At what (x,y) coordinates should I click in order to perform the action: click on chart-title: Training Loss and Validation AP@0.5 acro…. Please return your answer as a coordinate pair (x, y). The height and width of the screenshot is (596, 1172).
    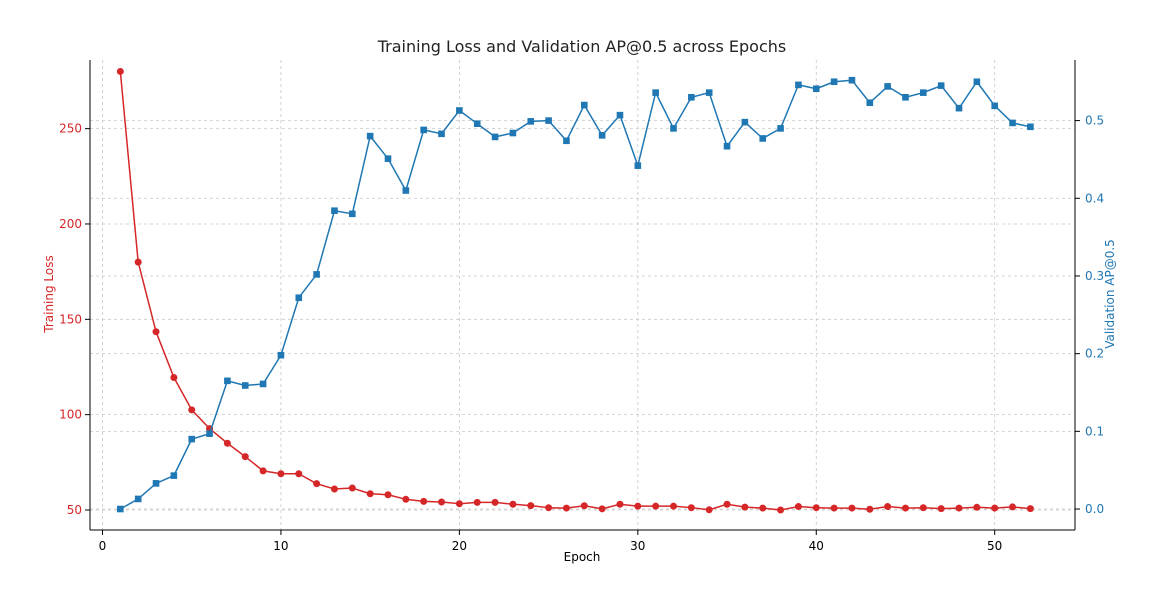
    Looking at the image, I should click on (582, 46).